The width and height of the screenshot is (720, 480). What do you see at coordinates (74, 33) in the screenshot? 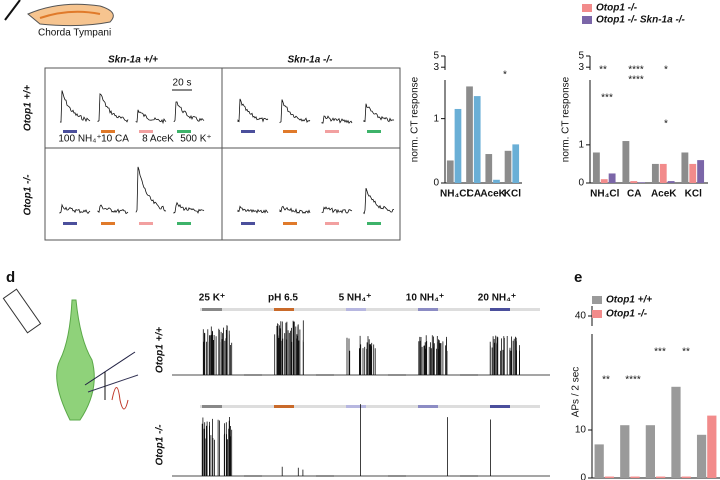
I see `nerve-label: Chorda Tympani` at bounding box center [74, 33].